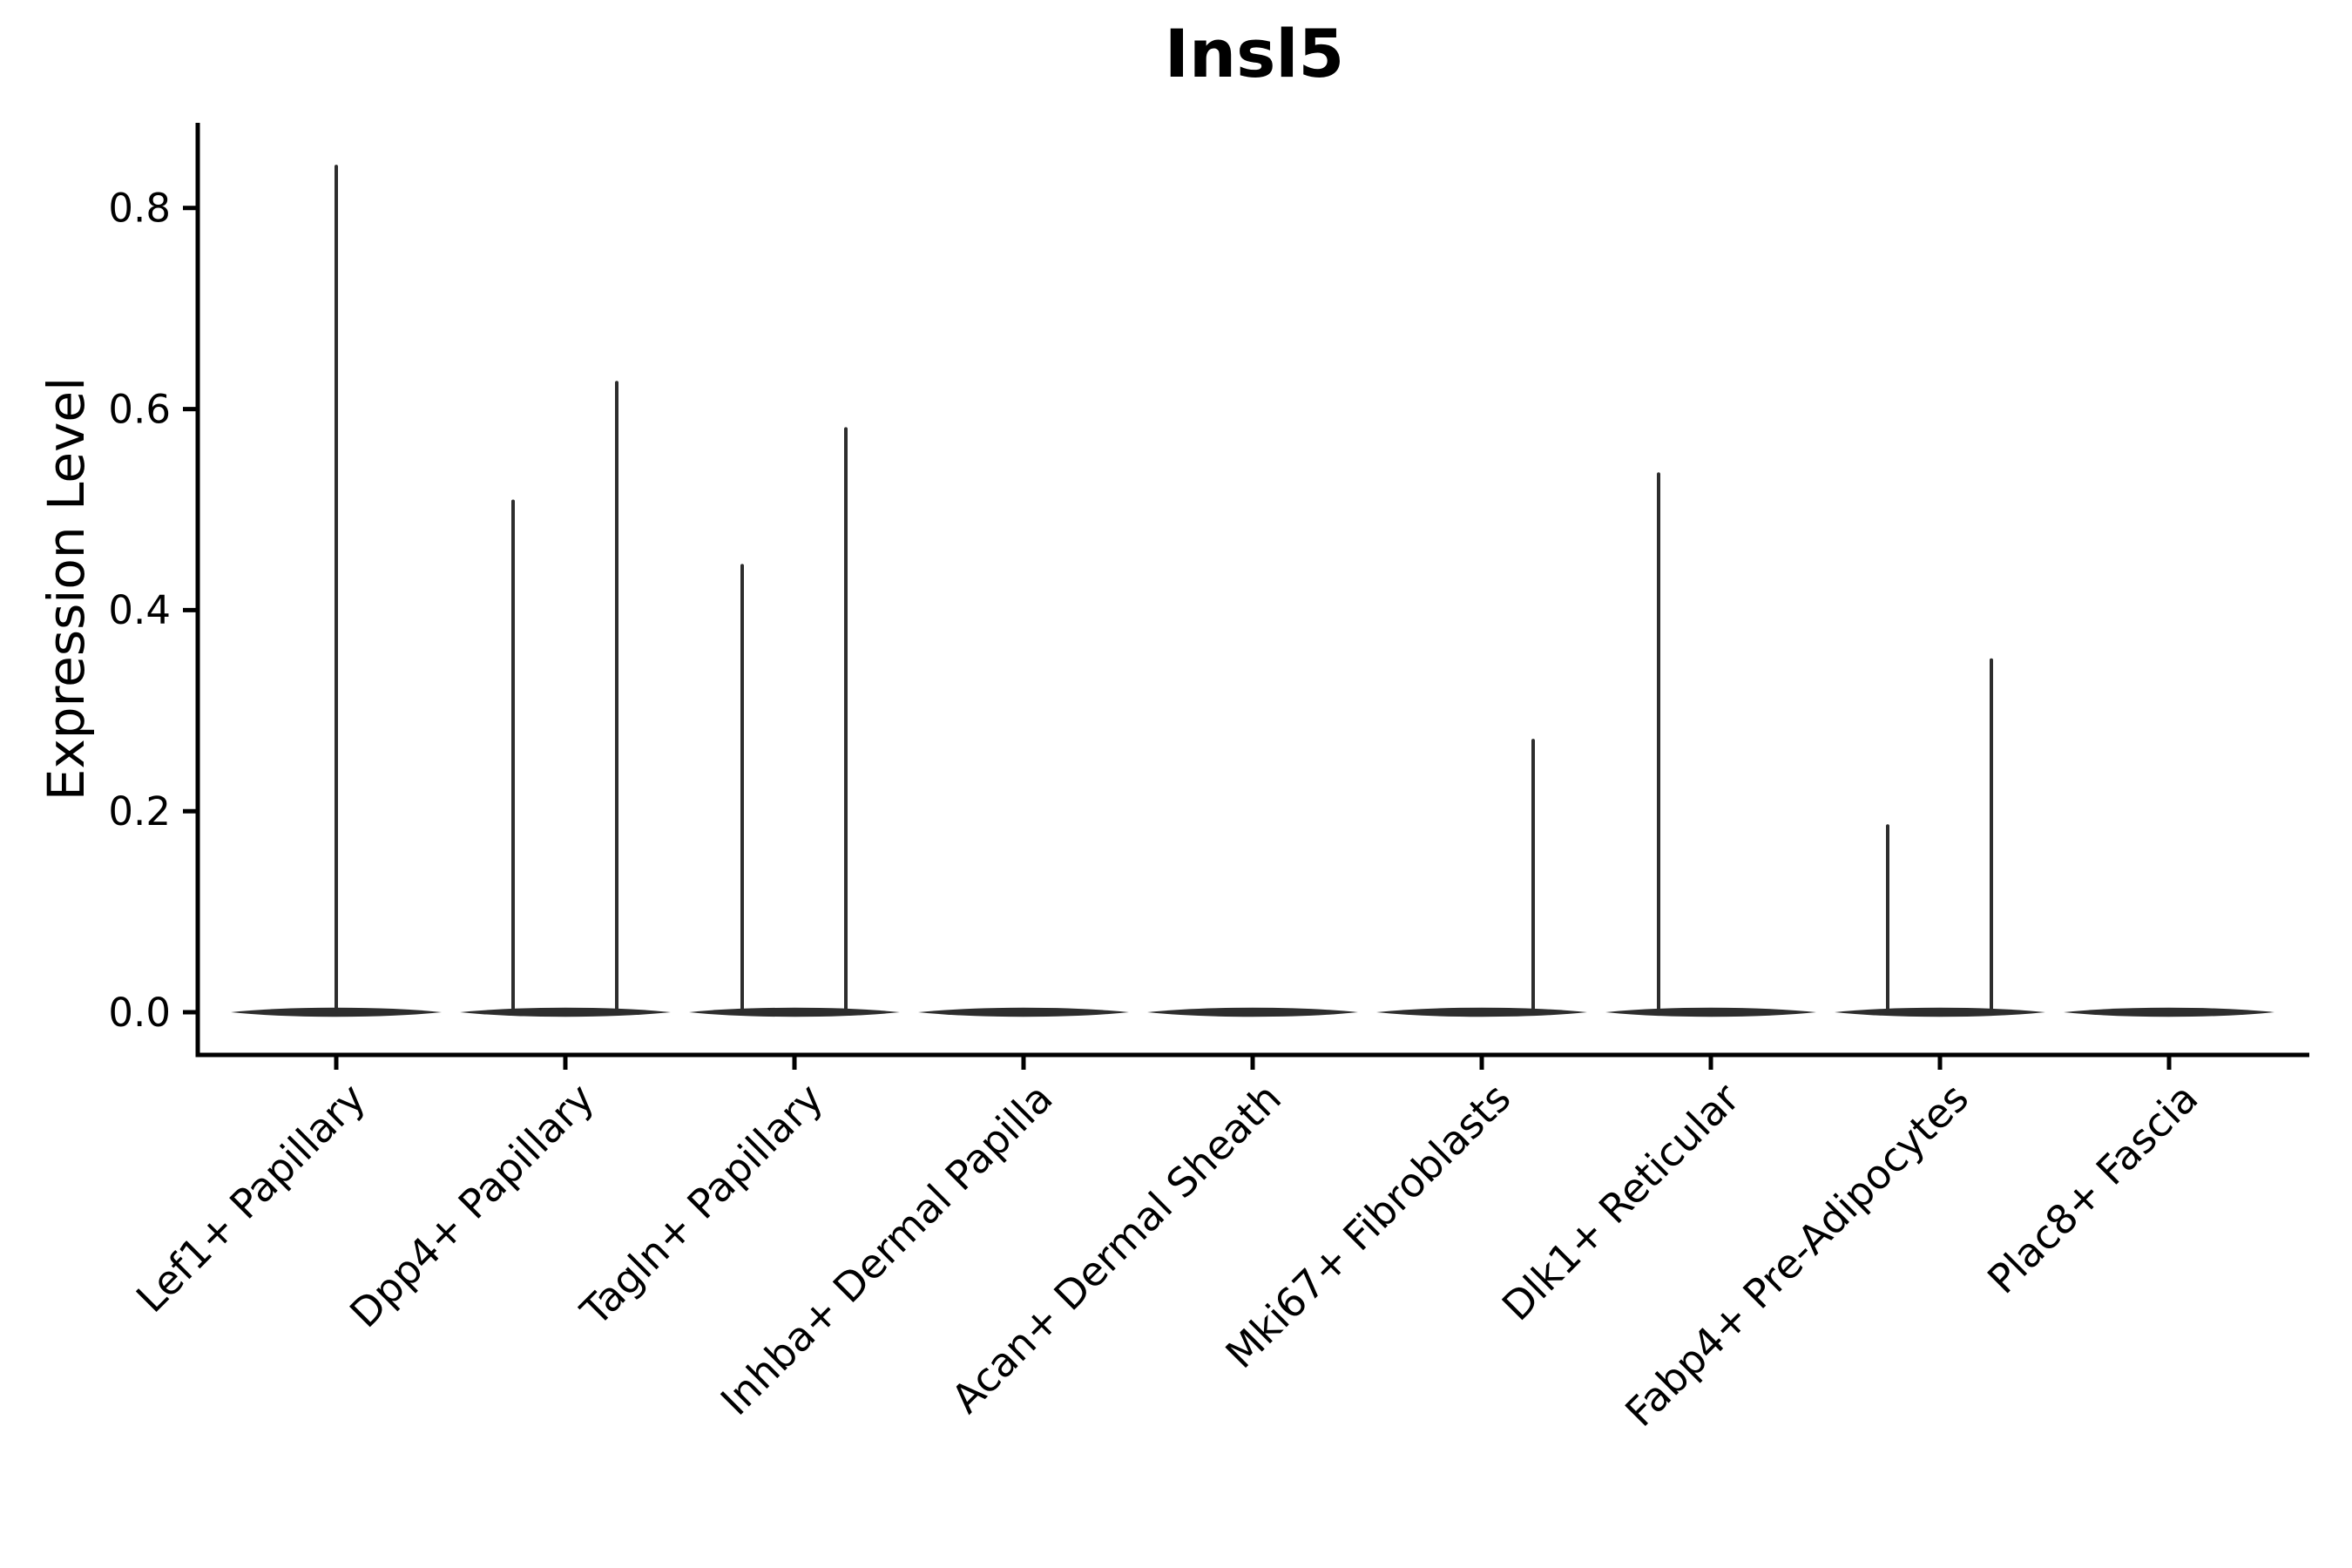 This screenshot has width=2352, height=1568. What do you see at coordinates (1254, 53) in the screenshot?
I see `chart-title: Insl5` at bounding box center [1254, 53].